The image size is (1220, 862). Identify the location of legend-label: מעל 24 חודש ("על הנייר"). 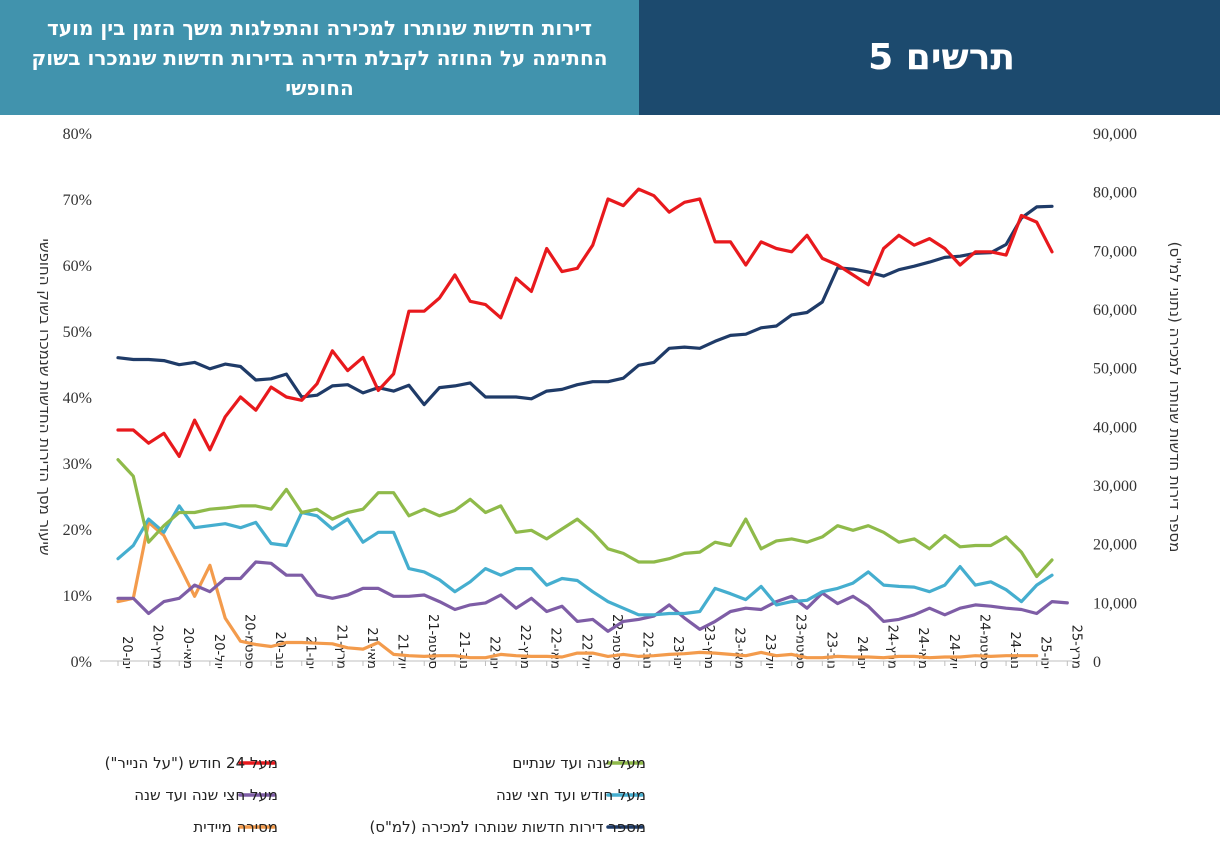
(191, 763).